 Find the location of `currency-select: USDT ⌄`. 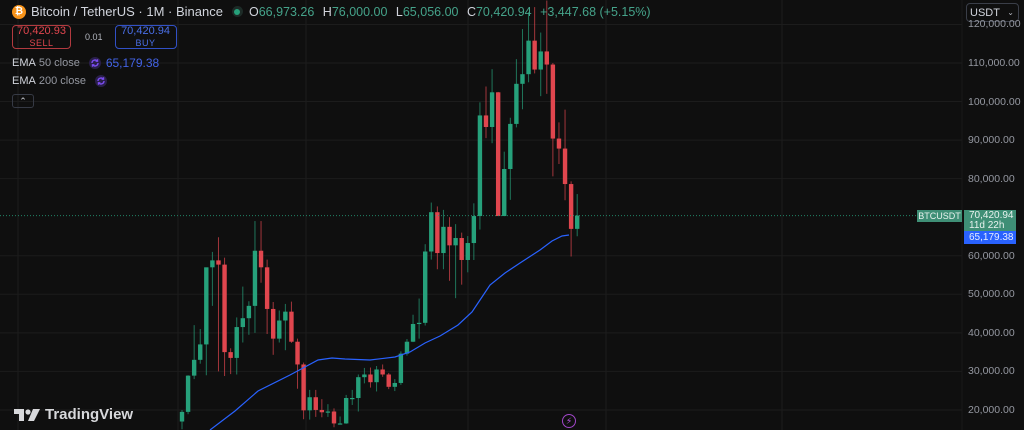

currency-select: USDT ⌄ is located at coordinates (992, 12).